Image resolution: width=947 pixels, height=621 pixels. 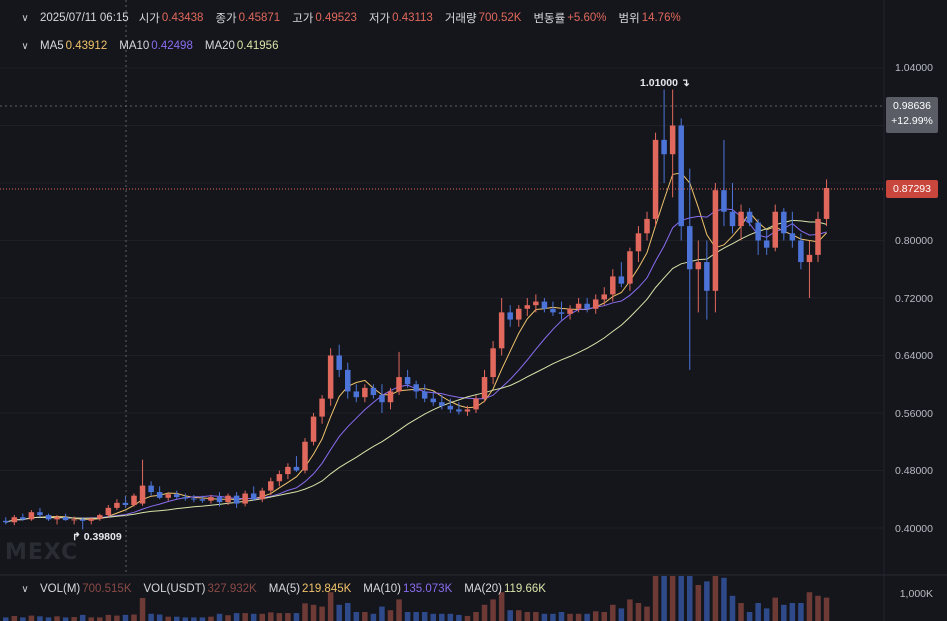 I want to click on price-tick: 0.64000, so click(x=914, y=356).